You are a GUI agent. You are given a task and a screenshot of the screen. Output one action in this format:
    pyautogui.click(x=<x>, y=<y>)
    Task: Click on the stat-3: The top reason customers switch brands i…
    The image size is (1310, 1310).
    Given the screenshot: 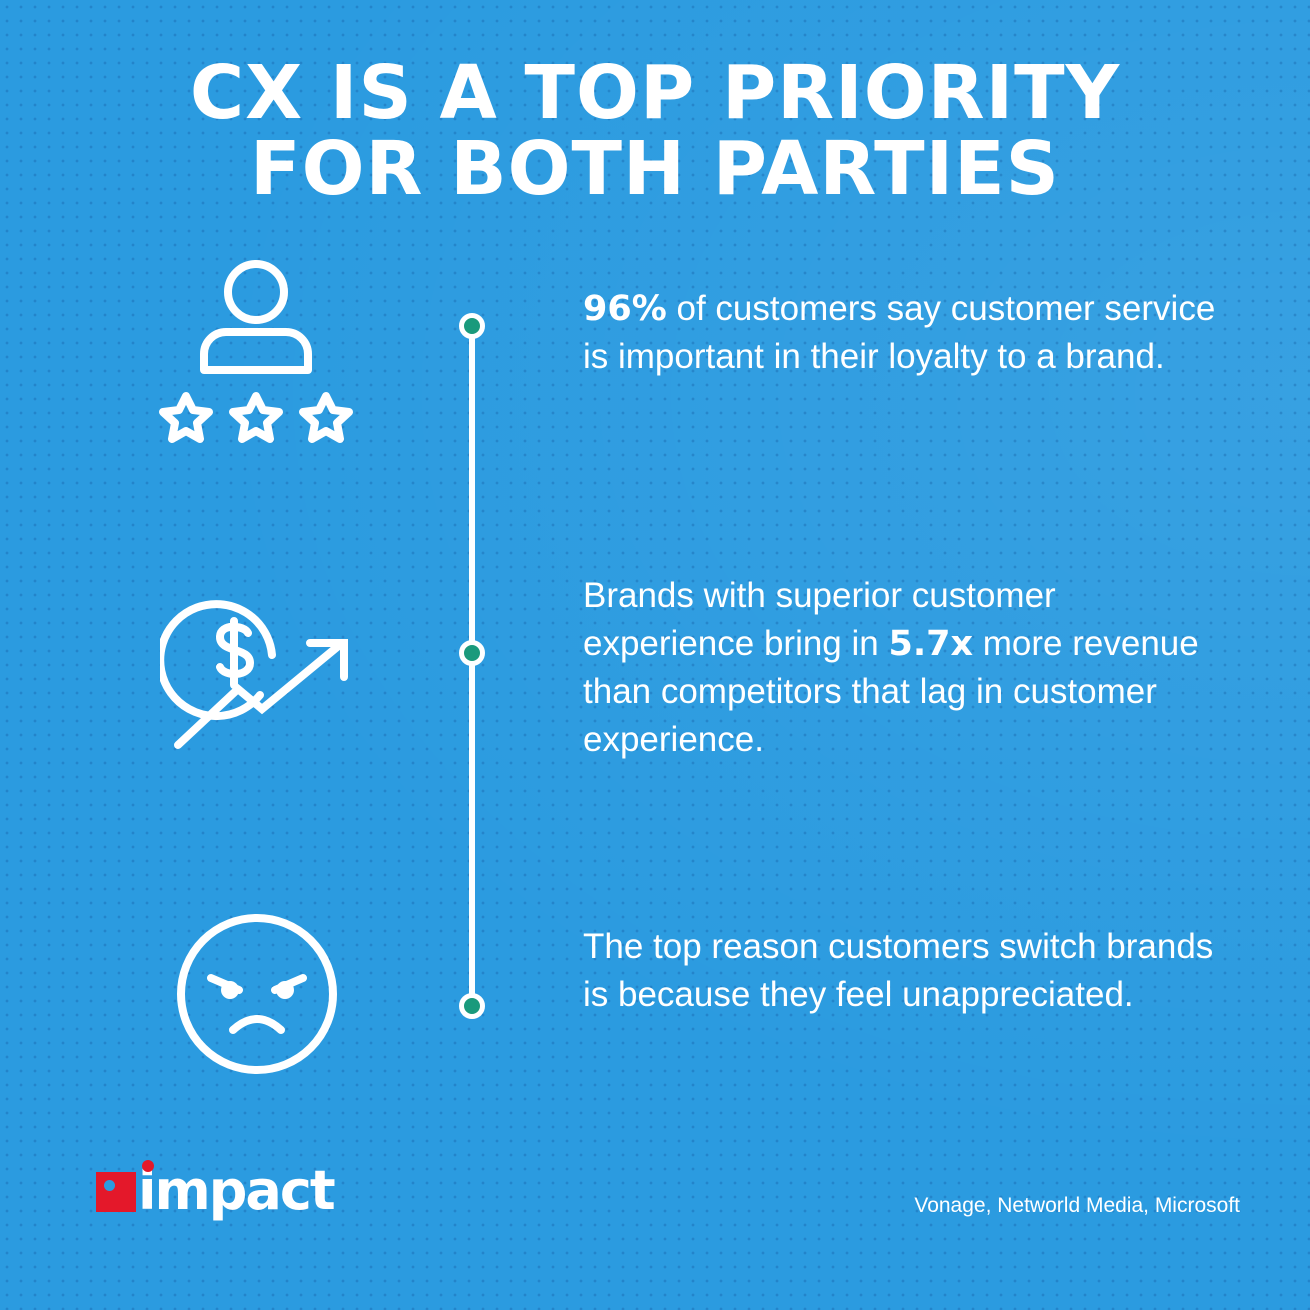 What is the action you would take?
    pyautogui.click(x=903, y=971)
    